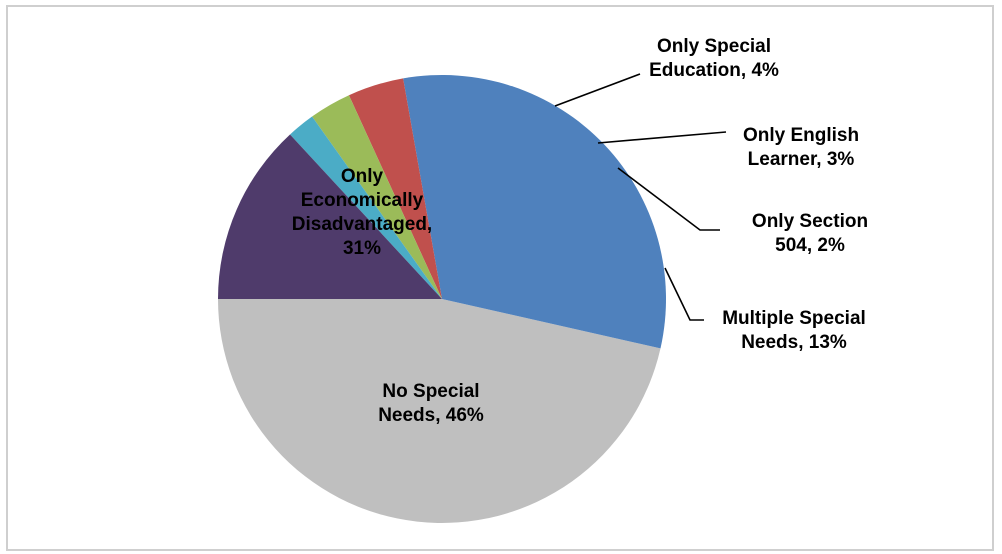 This screenshot has height=554, width=1002. What do you see at coordinates (362, 224) in the screenshot?
I see `data-label-line: Disadvantaged,` at bounding box center [362, 224].